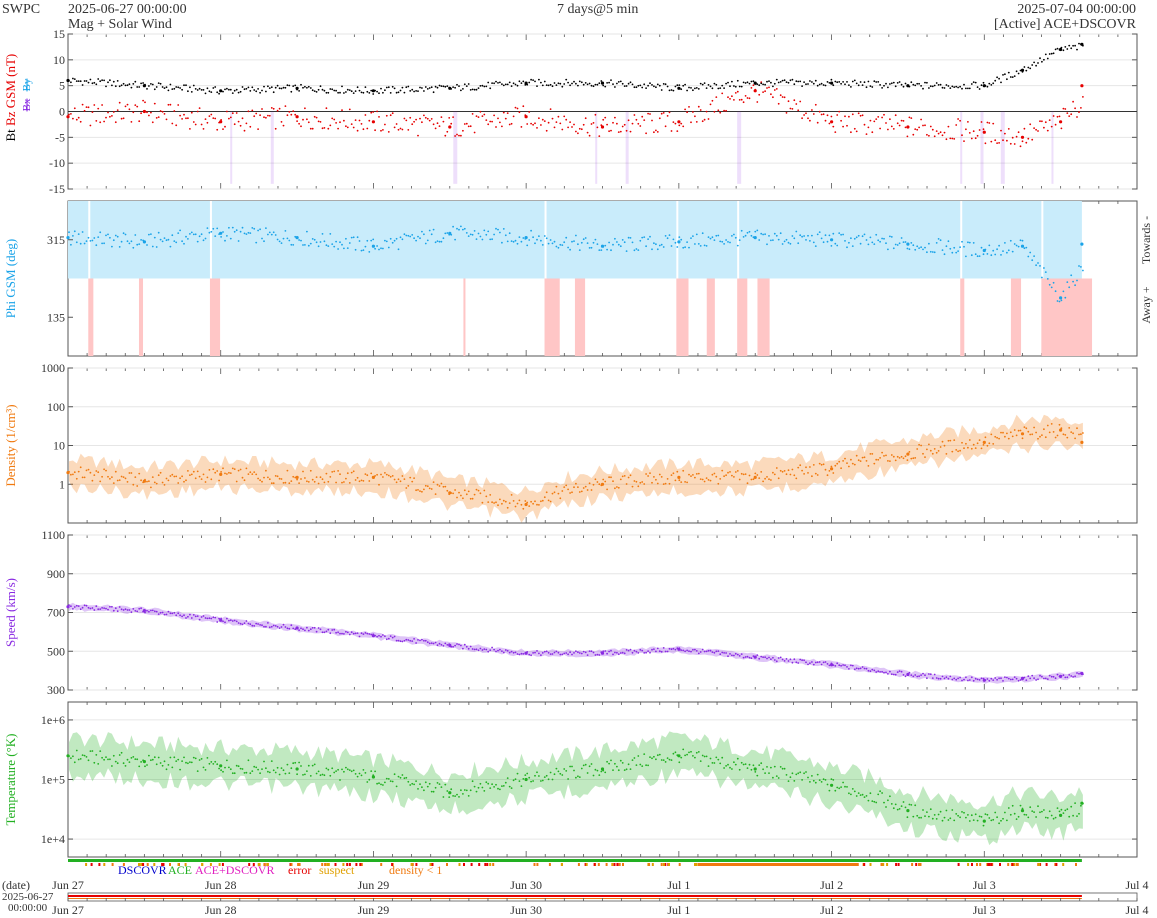  Describe the element at coordinates (56, 651) in the screenshot. I see `y-tick-label: 500` at that location.